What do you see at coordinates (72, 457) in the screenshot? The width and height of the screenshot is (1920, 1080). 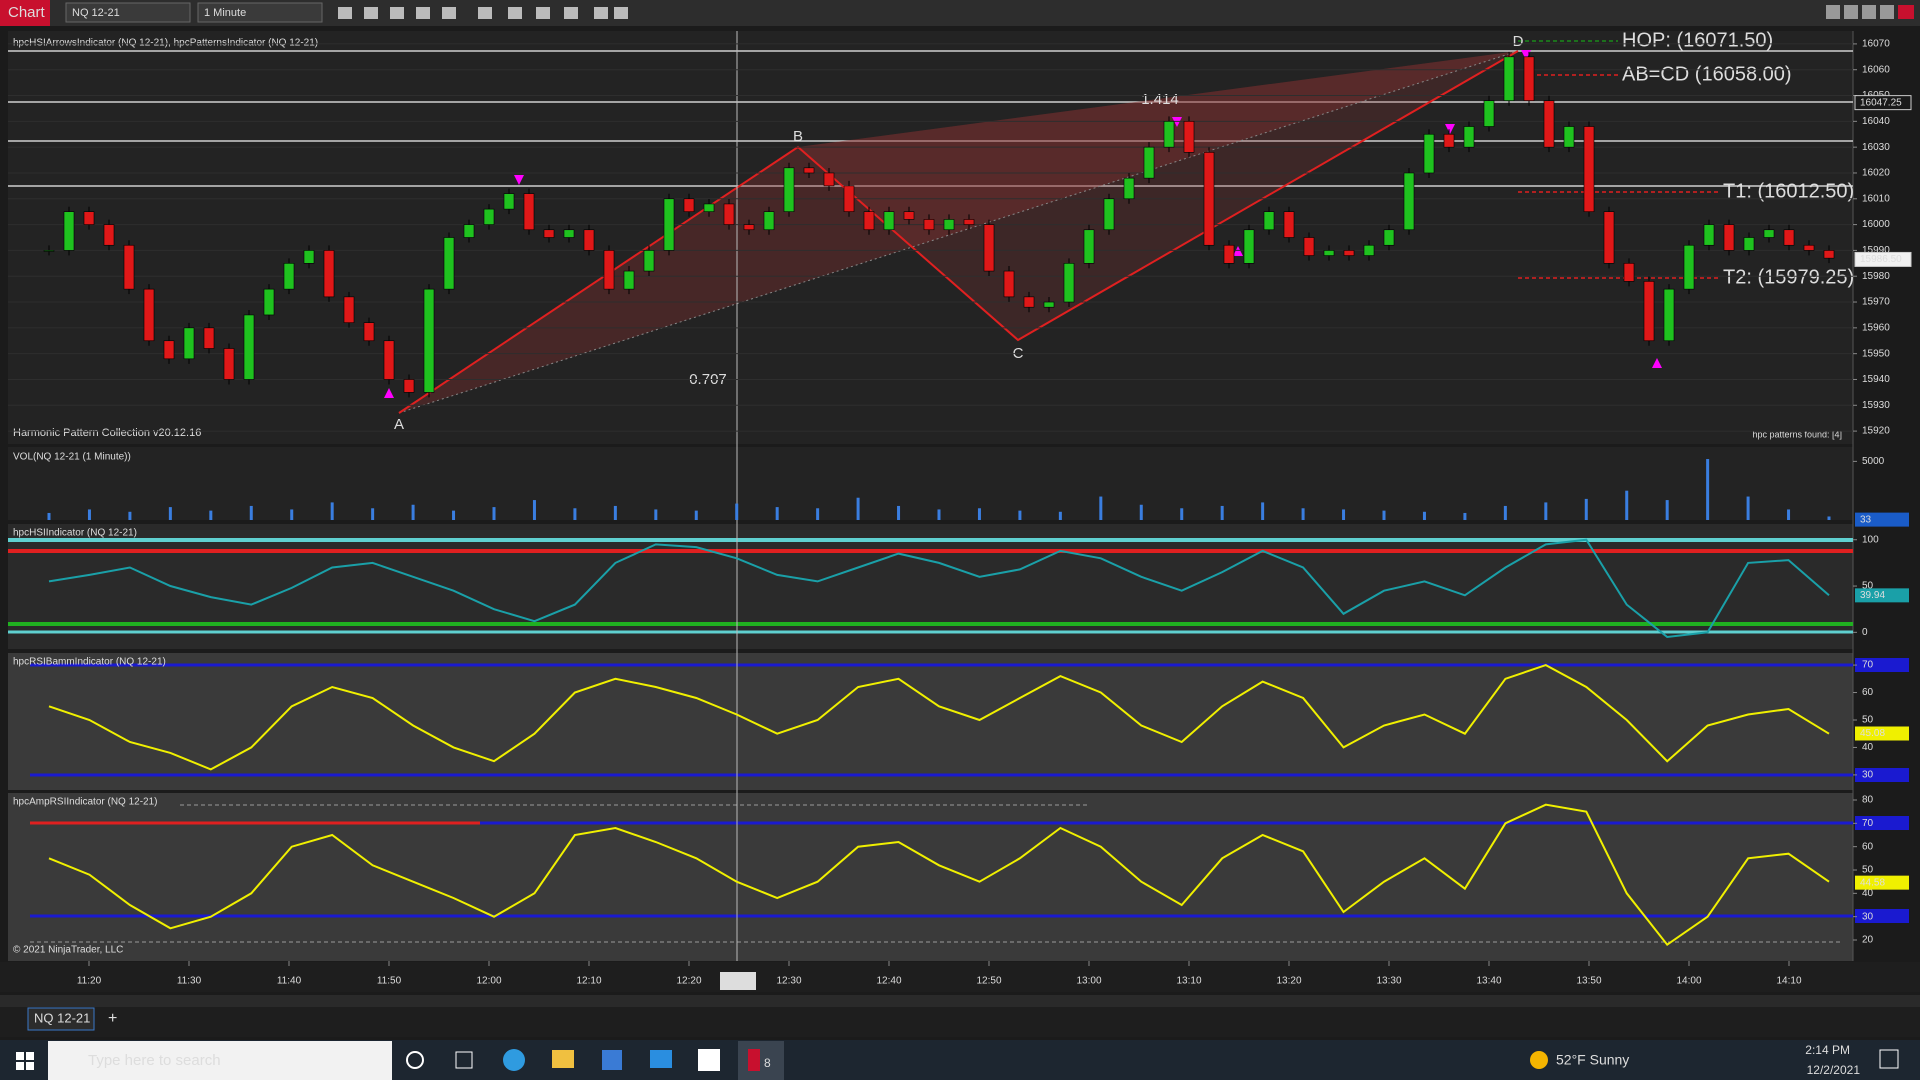 I see `volume-label: VOL(NQ 12-21 (1 Minute))` at bounding box center [72, 457].